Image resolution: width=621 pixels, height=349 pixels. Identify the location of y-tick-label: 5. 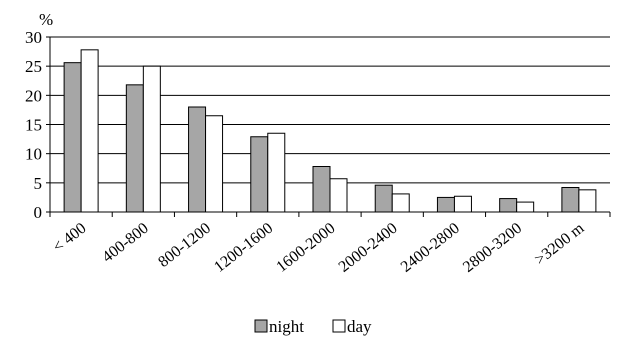
(38, 183).